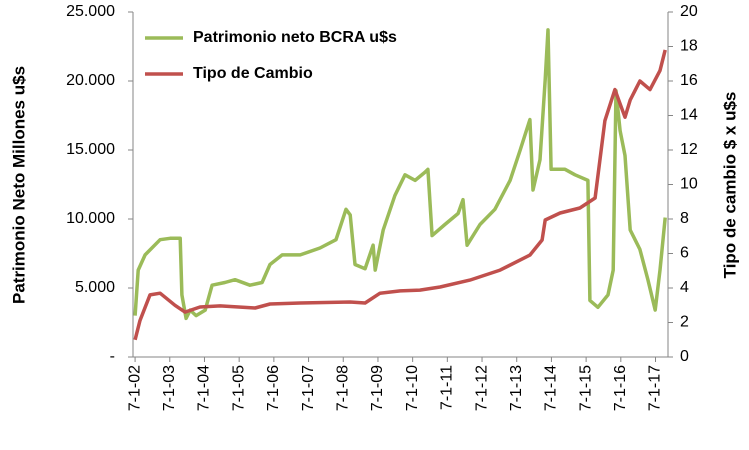 The width and height of the screenshot is (749, 450). Describe the element at coordinates (90, 218) in the screenshot. I see `y-tick-label: 10.000` at that location.